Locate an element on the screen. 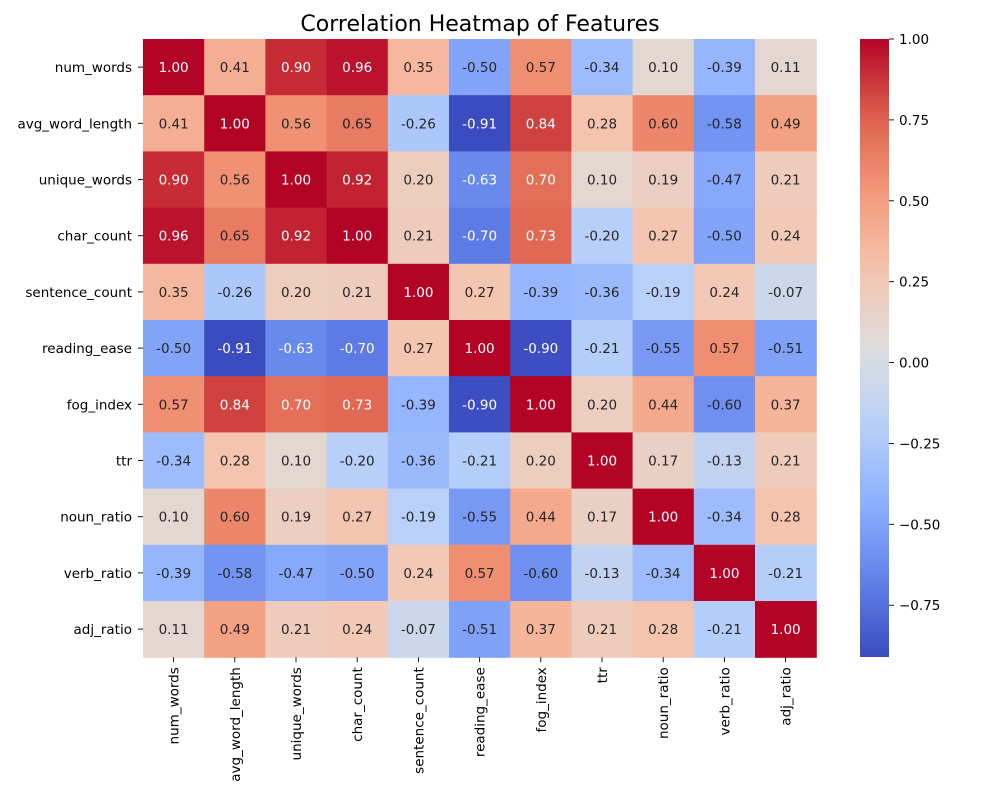  colorbar-tick-label: 0.50 is located at coordinates (914, 202).